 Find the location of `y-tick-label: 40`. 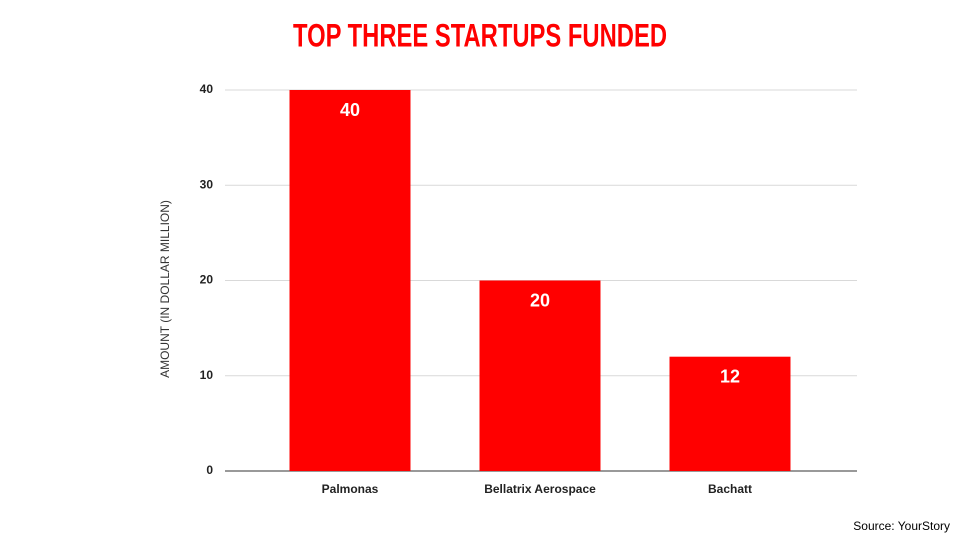

y-tick-label: 40 is located at coordinates (207, 89).